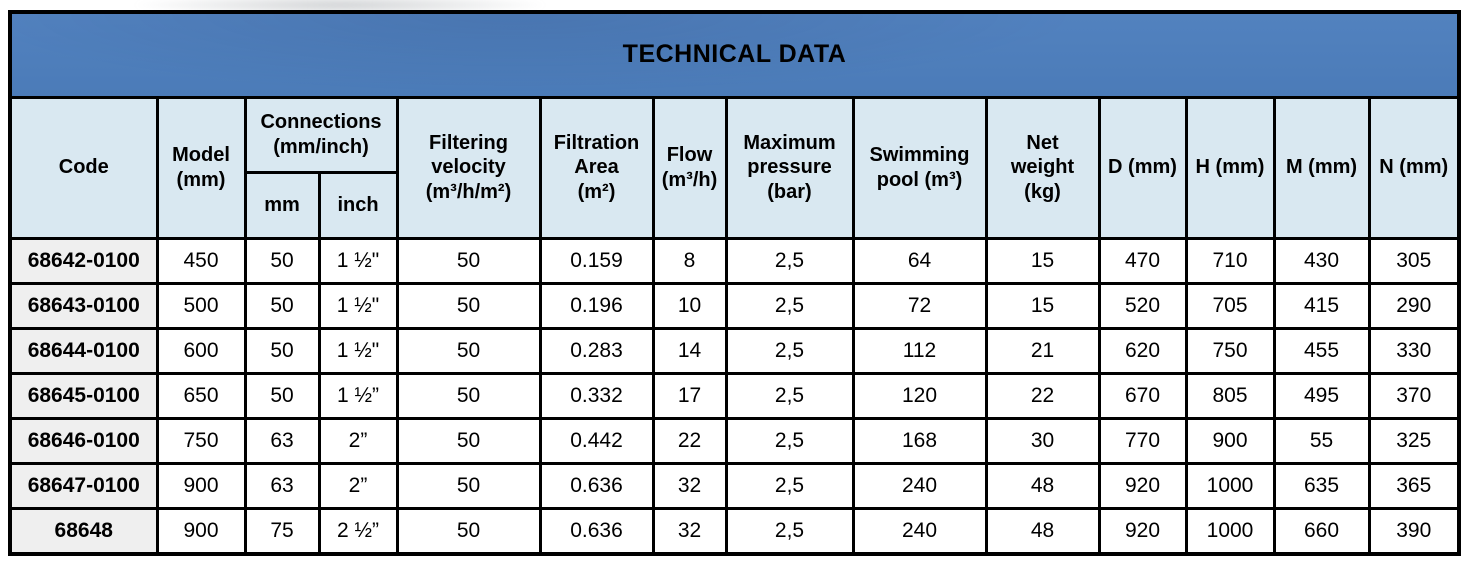  What do you see at coordinates (201, 350) in the screenshot?
I see `data-cell: 600` at bounding box center [201, 350].